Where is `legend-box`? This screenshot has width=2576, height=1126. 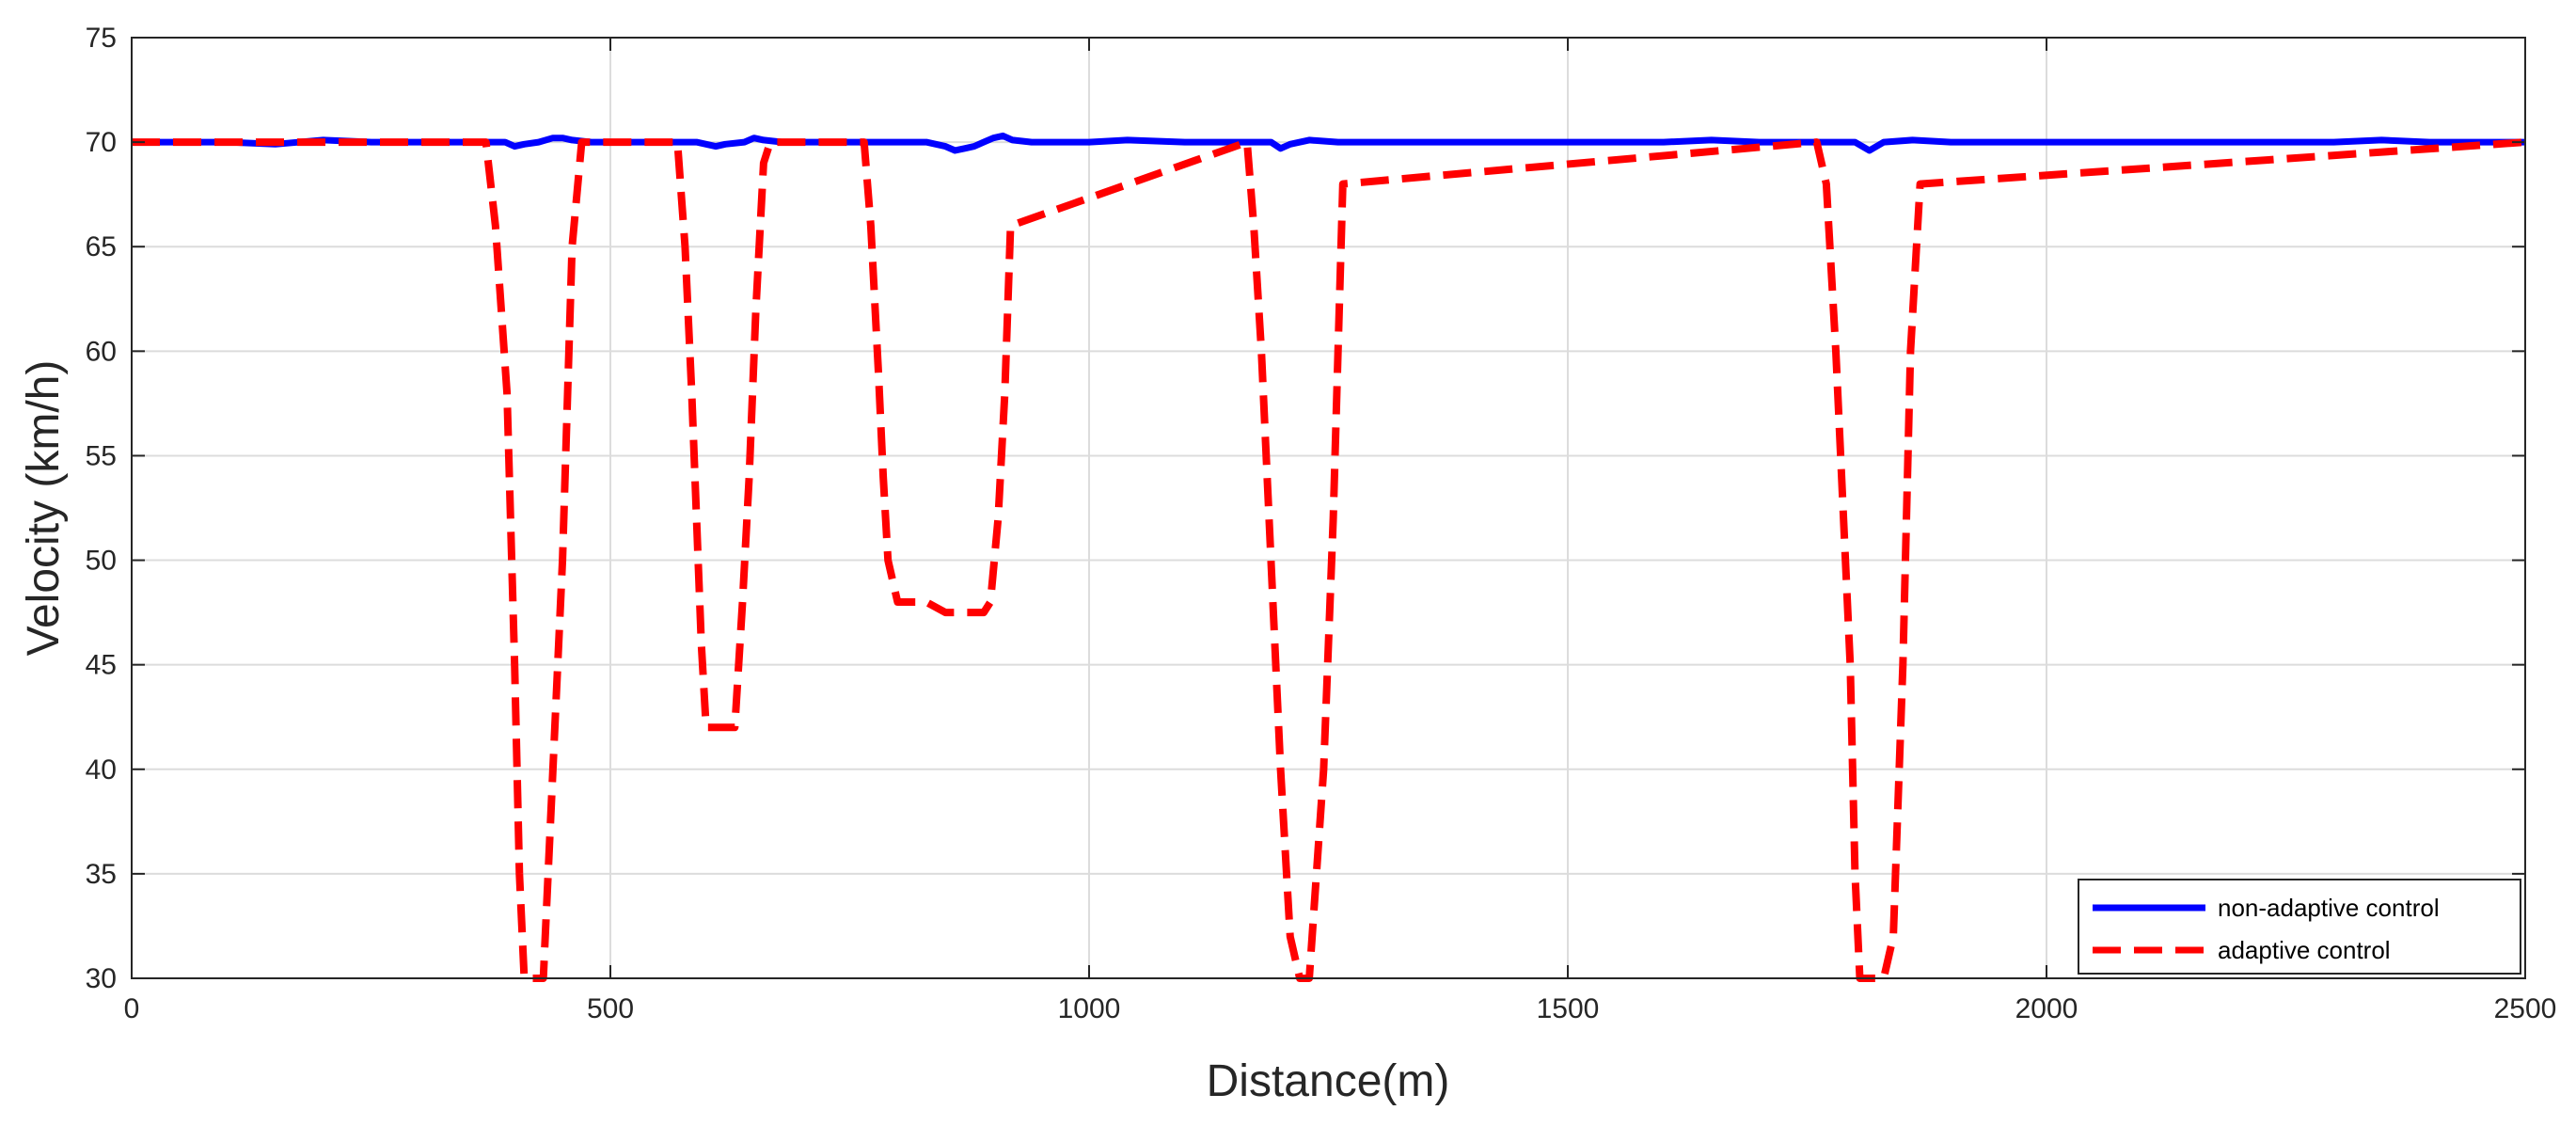
legend-box is located at coordinates (2299, 927).